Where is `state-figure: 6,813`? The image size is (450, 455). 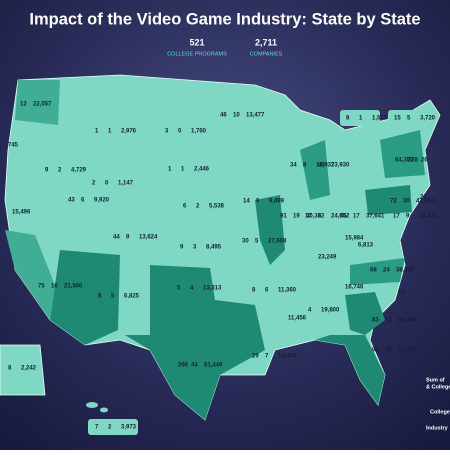 state-figure: 6,813 is located at coordinates (366, 246).